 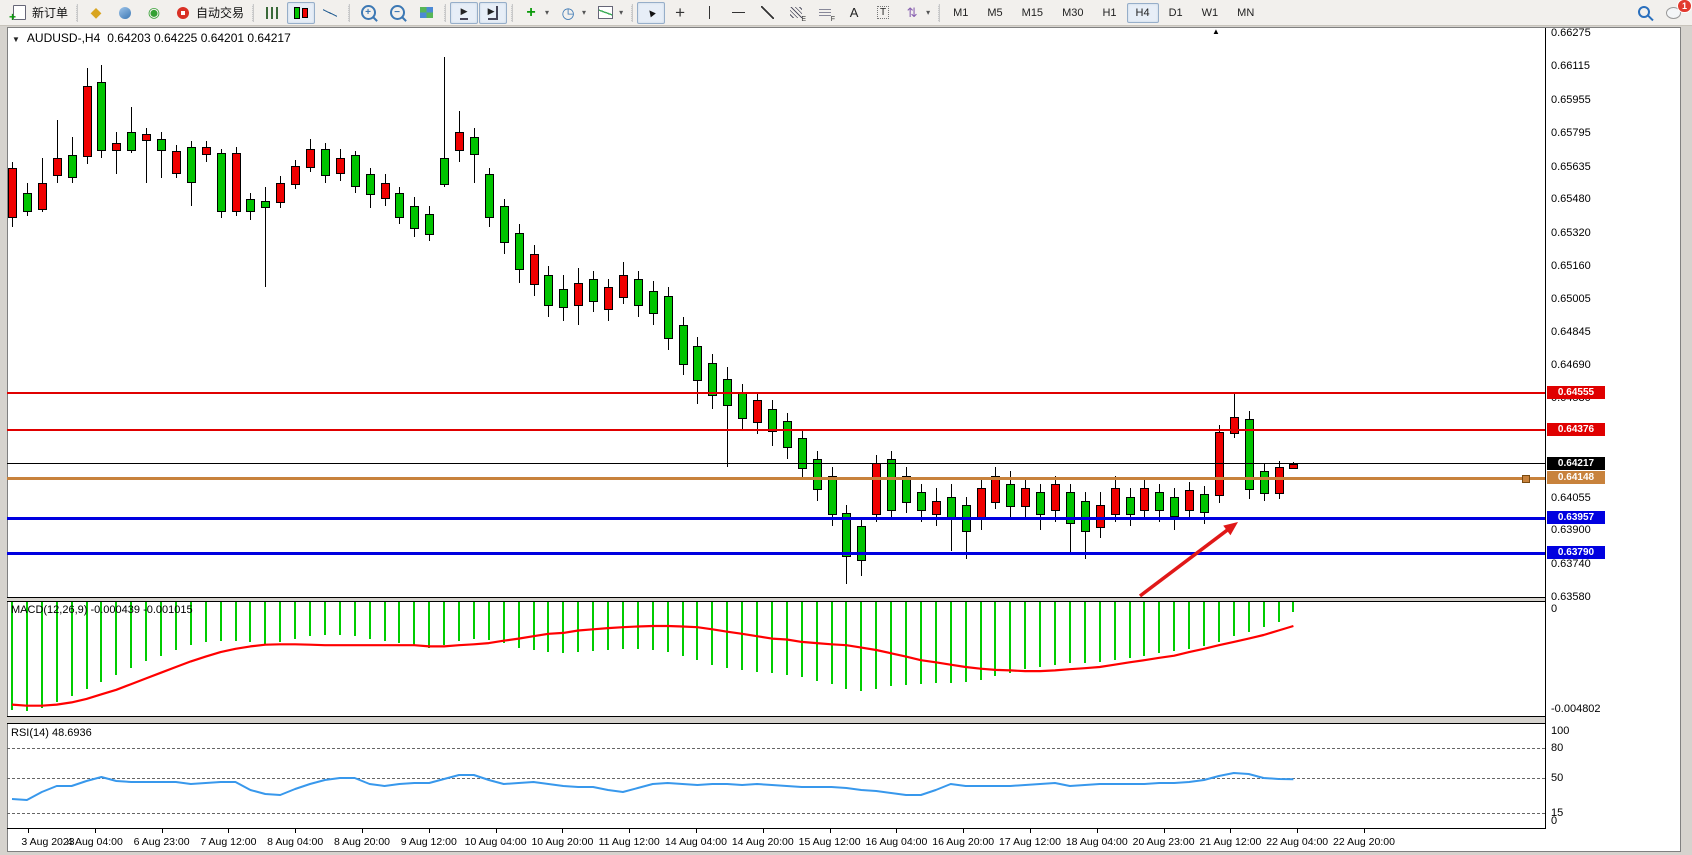 I want to click on autotrading-button: 自动交易, so click(x=208, y=13).